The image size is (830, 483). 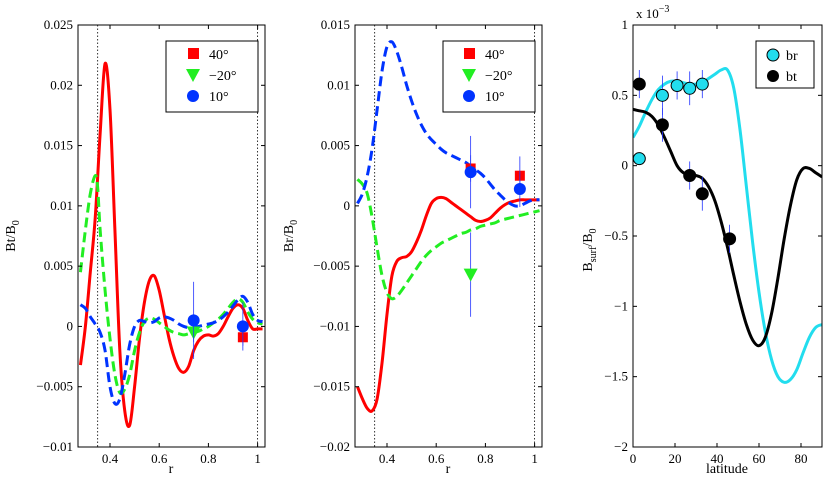 What do you see at coordinates (448, 304) in the screenshot?
I see `series-line-40°` at bounding box center [448, 304].